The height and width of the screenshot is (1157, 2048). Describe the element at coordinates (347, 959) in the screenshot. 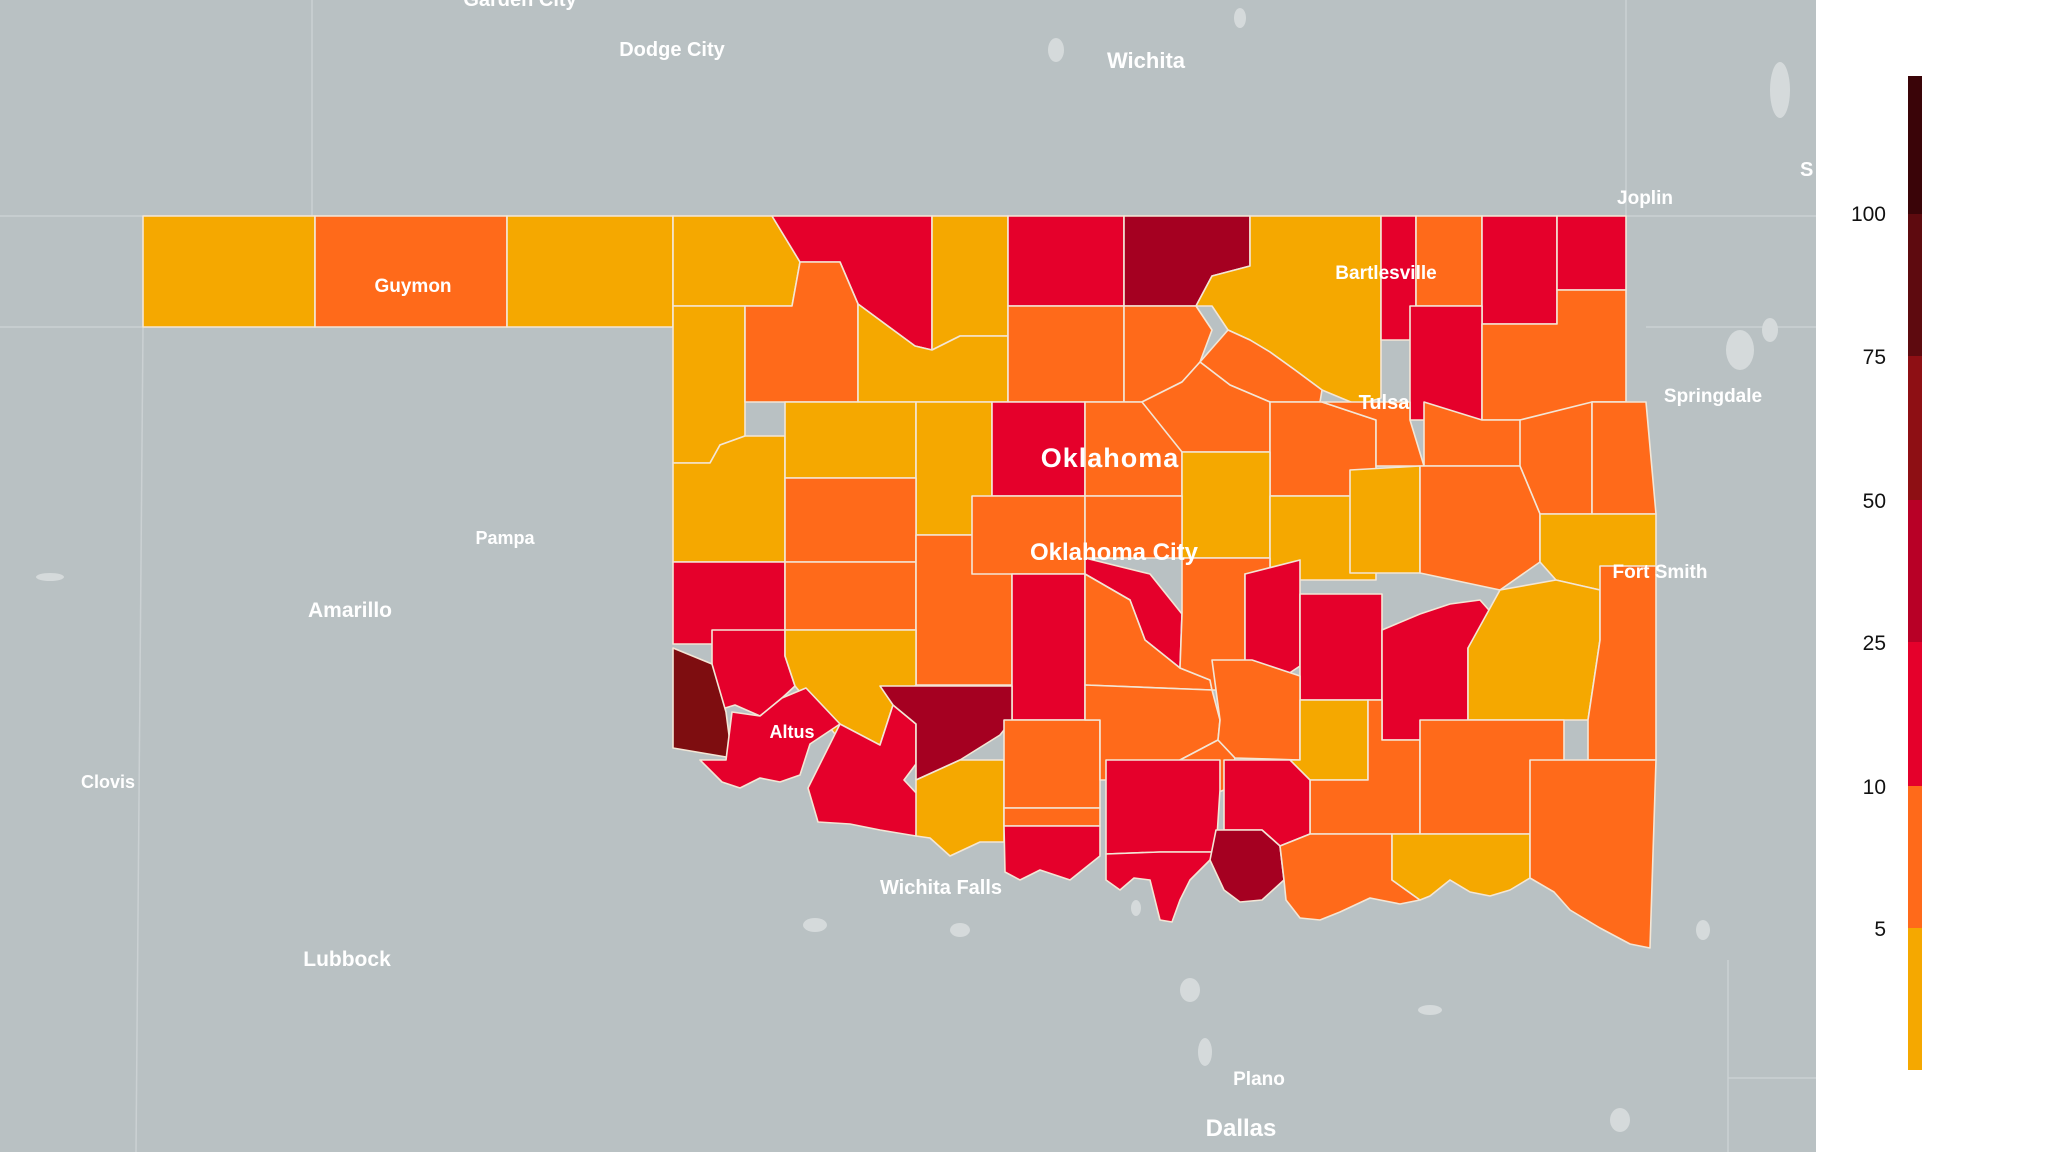

I see `city-label-lubbock: Lubbock` at that location.